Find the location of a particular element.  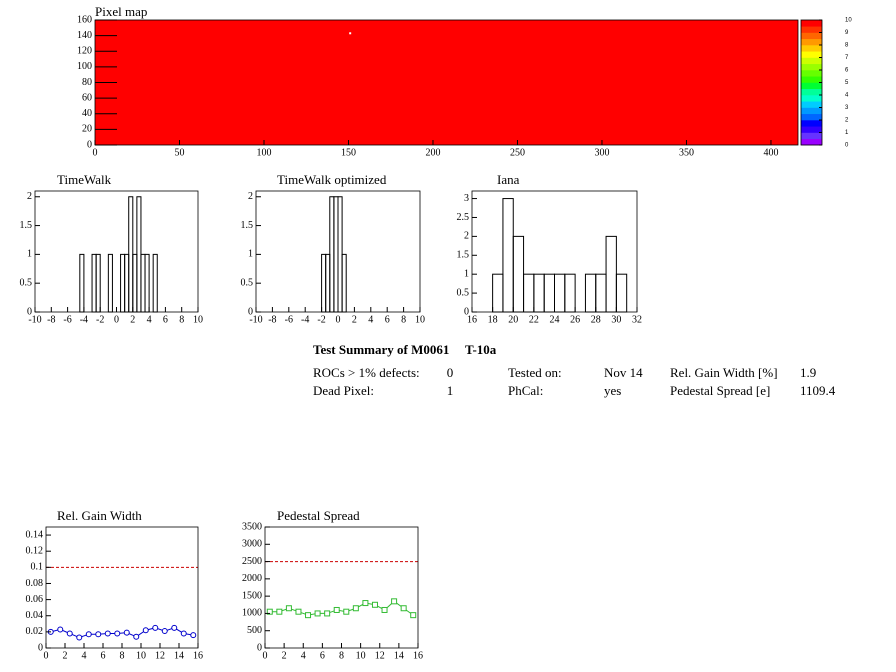

x-tick-label: 350 is located at coordinates (686, 152).